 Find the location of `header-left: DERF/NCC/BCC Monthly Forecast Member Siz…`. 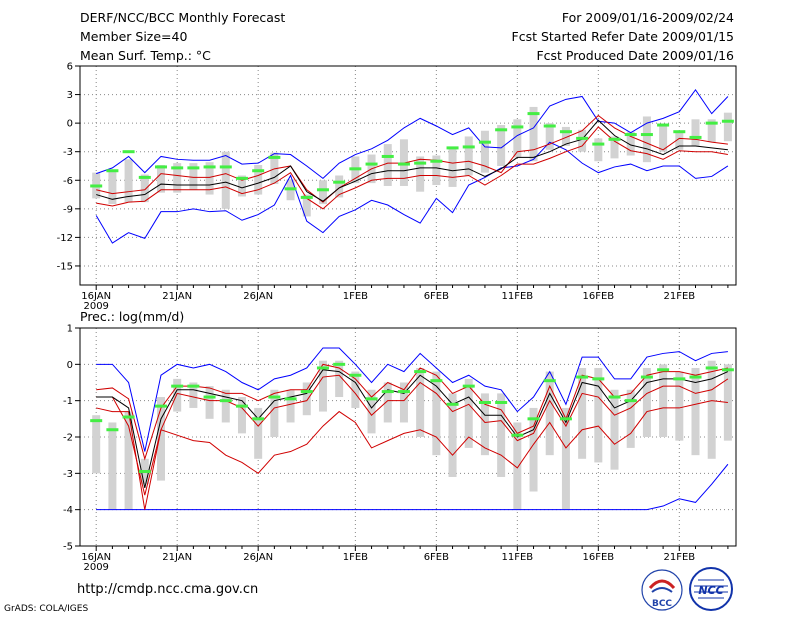

header-left: DERF/NCC/BCC Monthly Forecast Member Siz… is located at coordinates (182, 38).